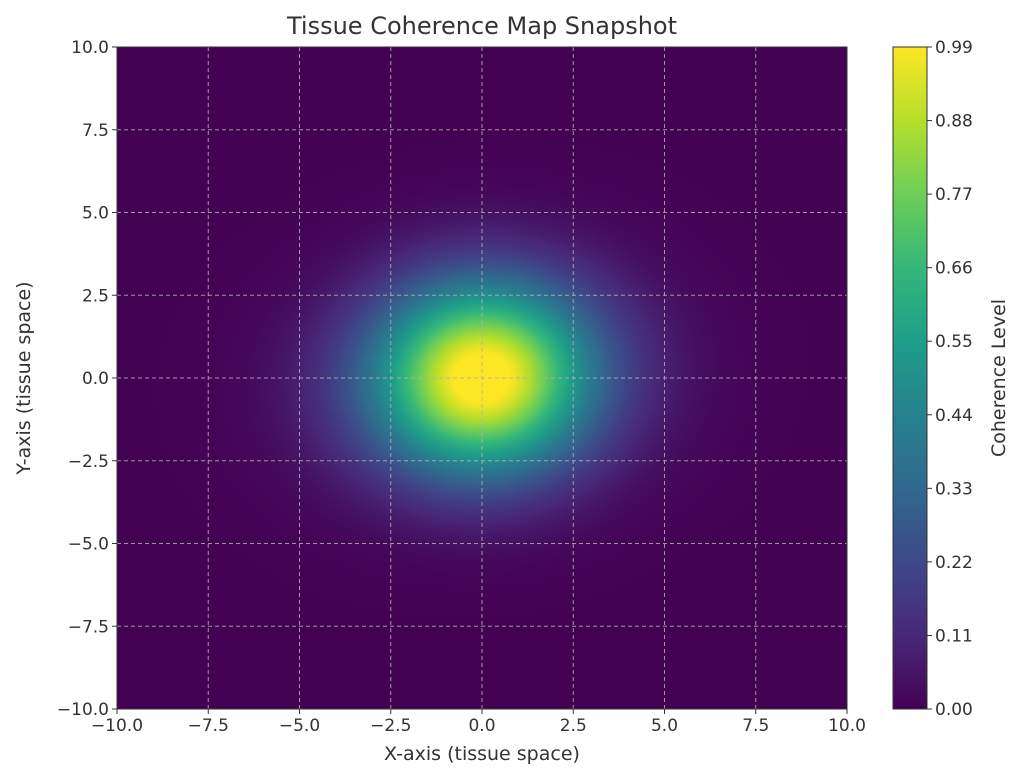  What do you see at coordinates (755, 726) in the screenshot?
I see `x-tick-label: 7.5` at bounding box center [755, 726].